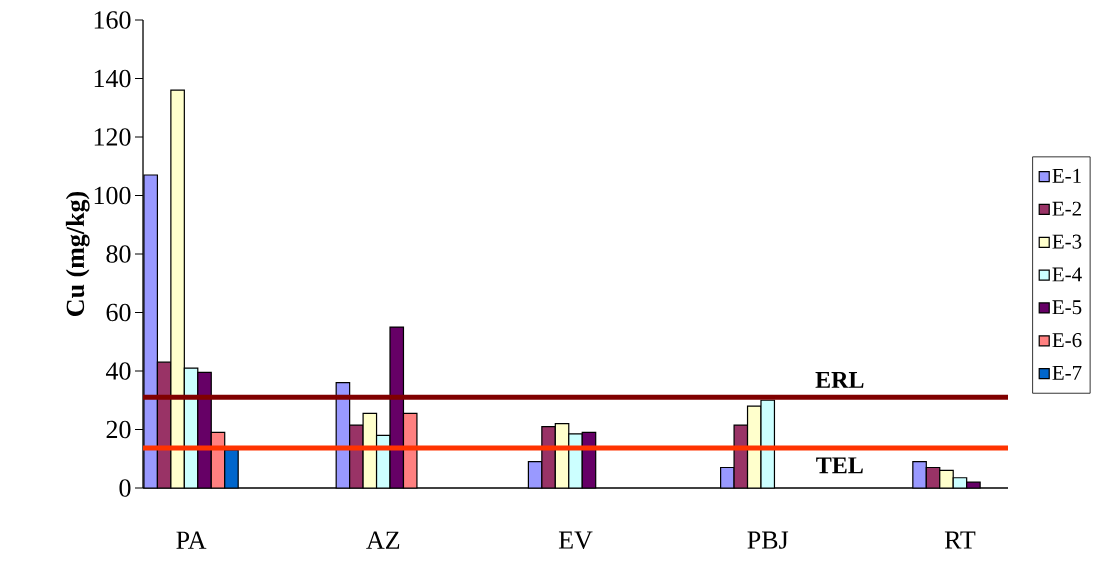 The width and height of the screenshot is (1118, 569). Describe the element at coordinates (118, 254) in the screenshot. I see `y-tick-label: 80` at that location.